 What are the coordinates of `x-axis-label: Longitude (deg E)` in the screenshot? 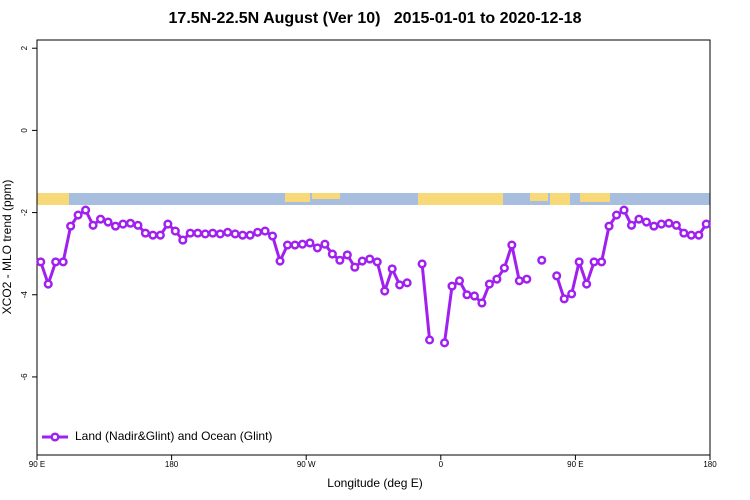 It's located at (374, 483).